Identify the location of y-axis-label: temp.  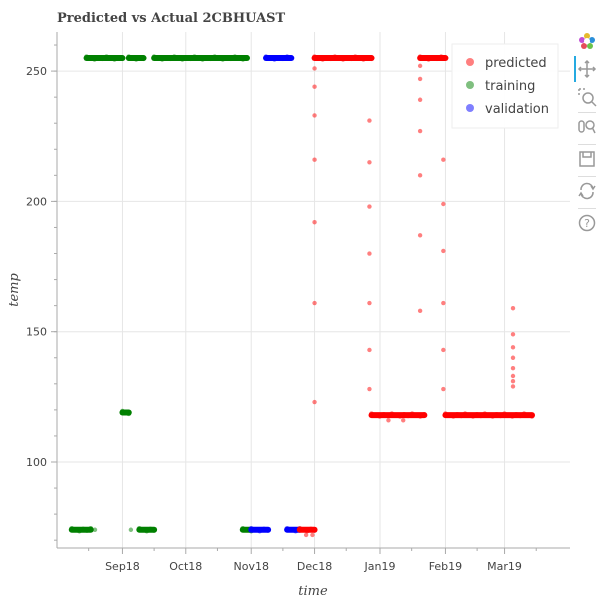
(14, 290).